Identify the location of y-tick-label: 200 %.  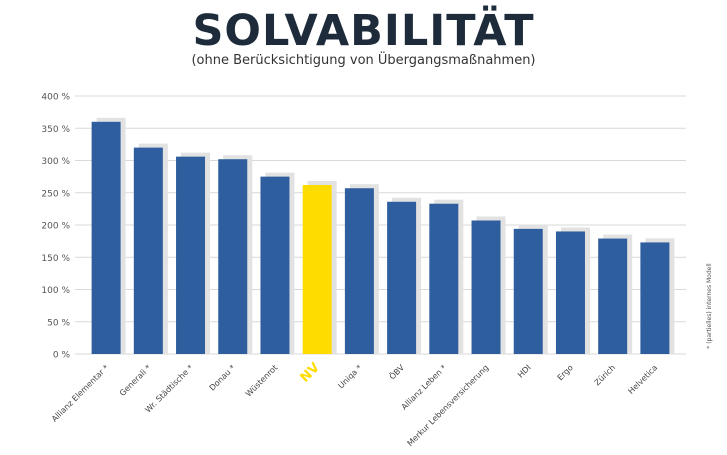
(55, 227).